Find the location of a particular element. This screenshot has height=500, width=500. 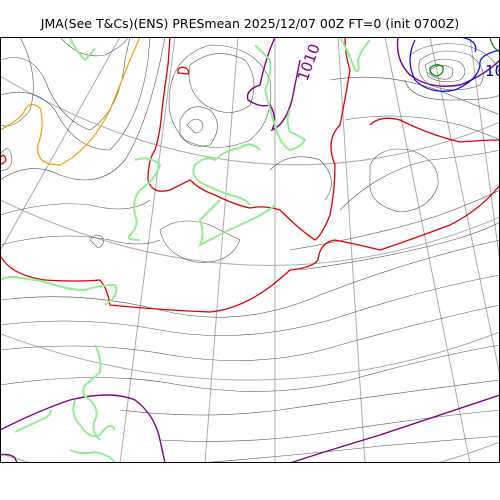

isobar-blue-inner is located at coordinates (458, 45).